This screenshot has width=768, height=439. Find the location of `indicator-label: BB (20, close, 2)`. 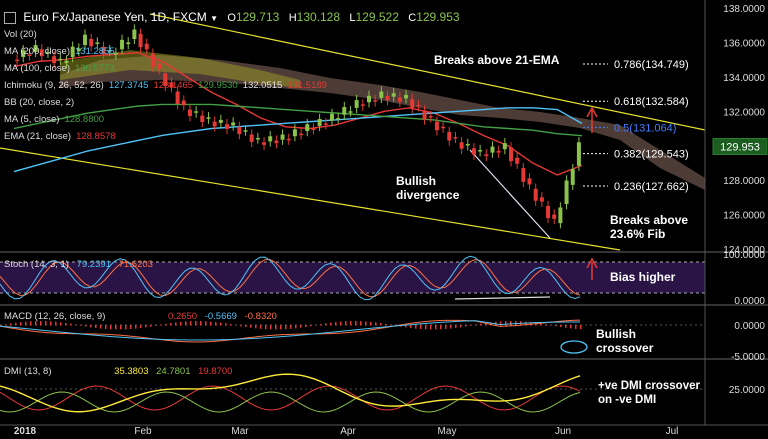

indicator-label: BB (20, close, 2) is located at coordinates (39, 102).